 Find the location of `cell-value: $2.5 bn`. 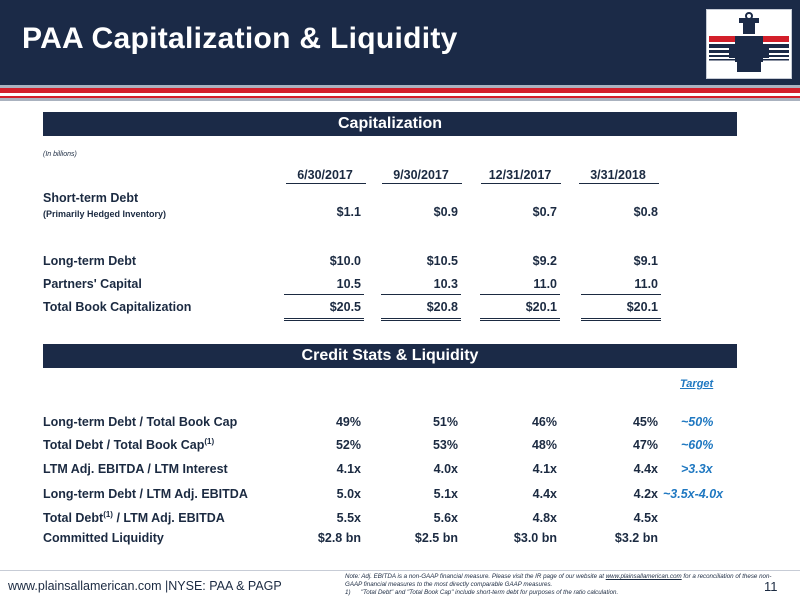

cell-value: $2.5 bn is located at coordinates (436, 538).